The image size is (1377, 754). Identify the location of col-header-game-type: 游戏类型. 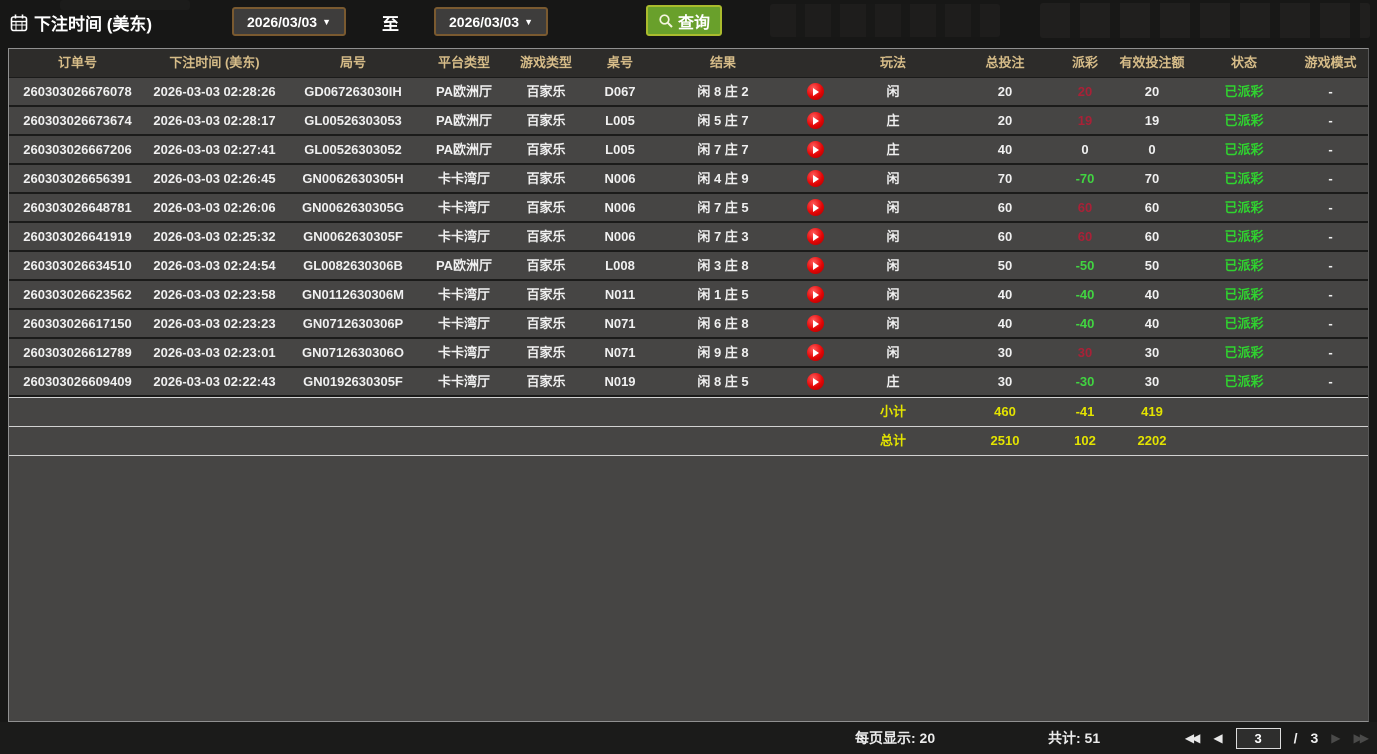
(545, 62).